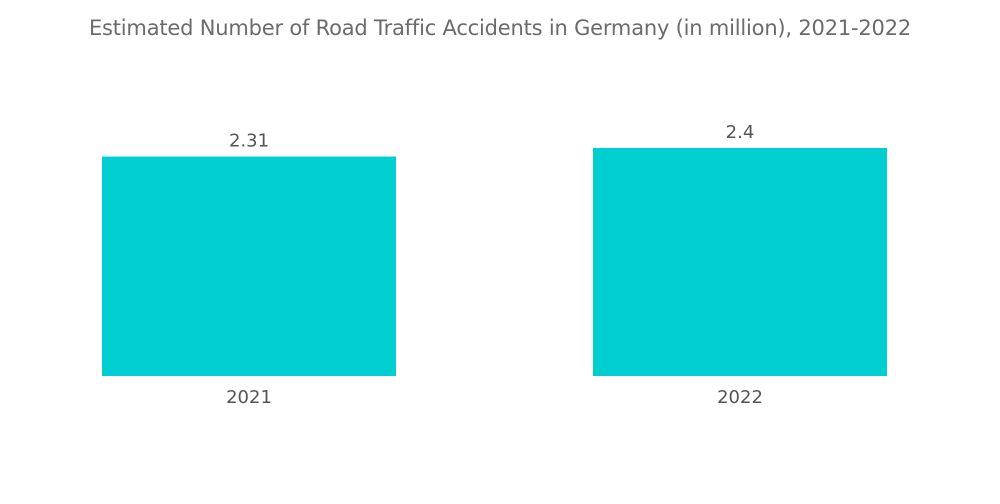  What do you see at coordinates (494, 397) in the screenshot?
I see `x-axis-tick-labels: 2021 2022` at bounding box center [494, 397].